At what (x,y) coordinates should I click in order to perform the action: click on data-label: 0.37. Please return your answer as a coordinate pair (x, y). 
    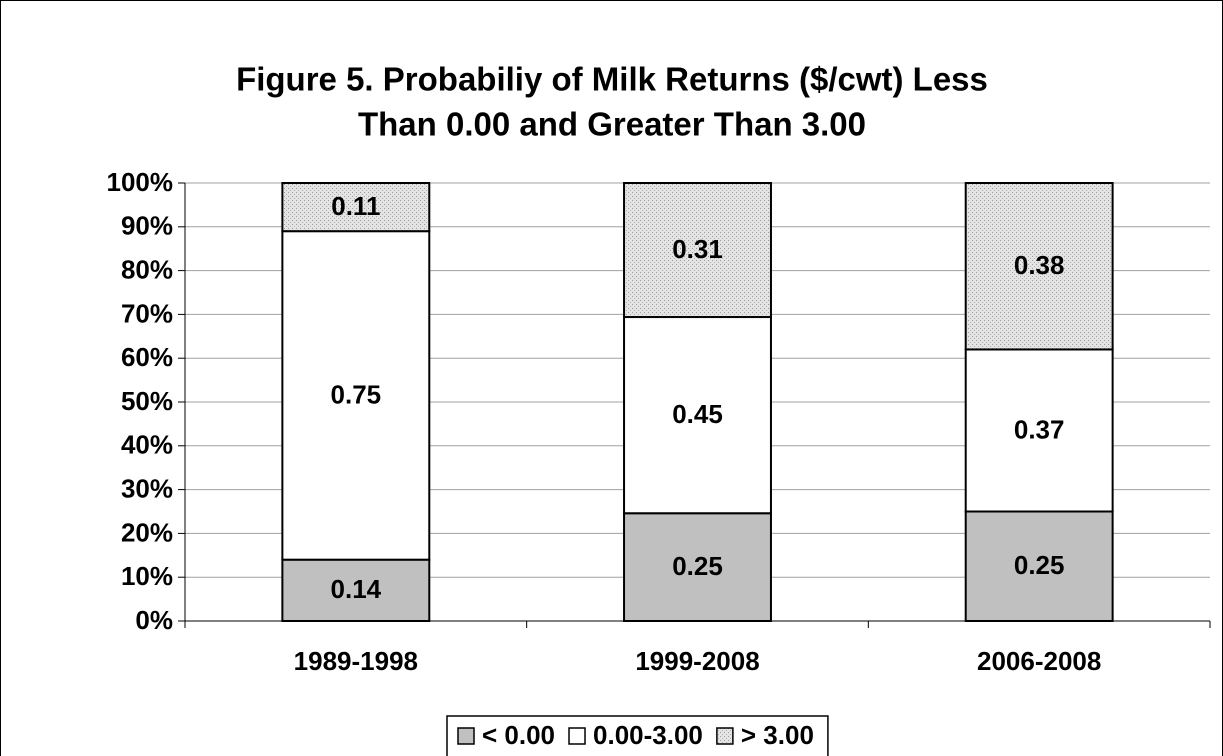
    Looking at the image, I should click on (1039, 429).